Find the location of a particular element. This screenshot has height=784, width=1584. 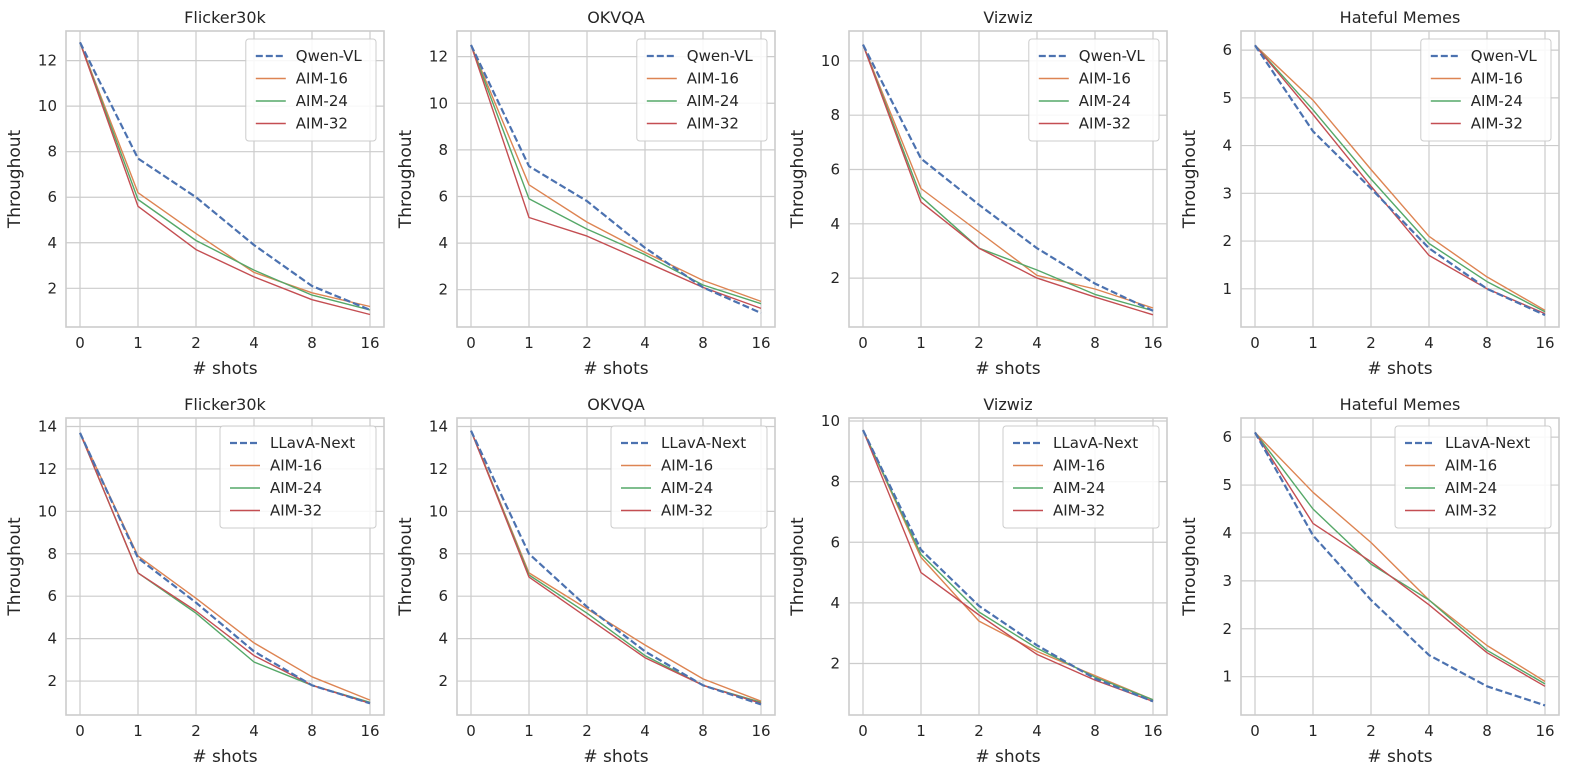

chart-title: Flicker30k is located at coordinates (225, 17).